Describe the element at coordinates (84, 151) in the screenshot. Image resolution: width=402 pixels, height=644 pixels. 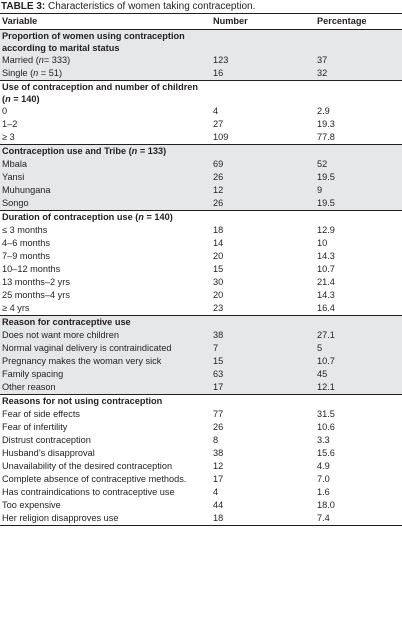
I see `section-title-line: Contraception use and Tribe (n = 133)` at that location.